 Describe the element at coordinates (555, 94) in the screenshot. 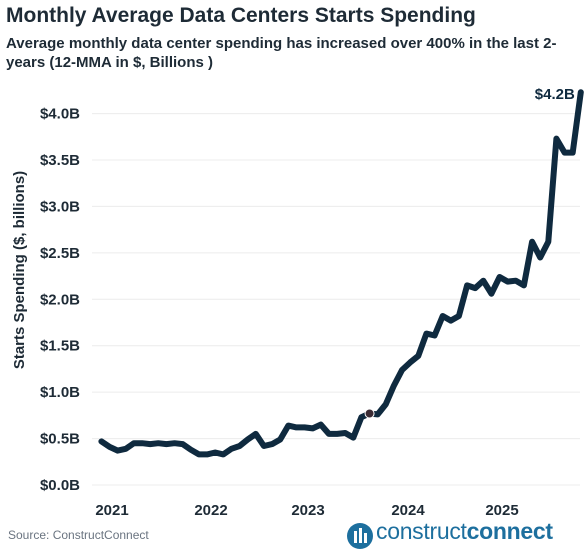

I see `end-value-label: $4.2B` at that location.